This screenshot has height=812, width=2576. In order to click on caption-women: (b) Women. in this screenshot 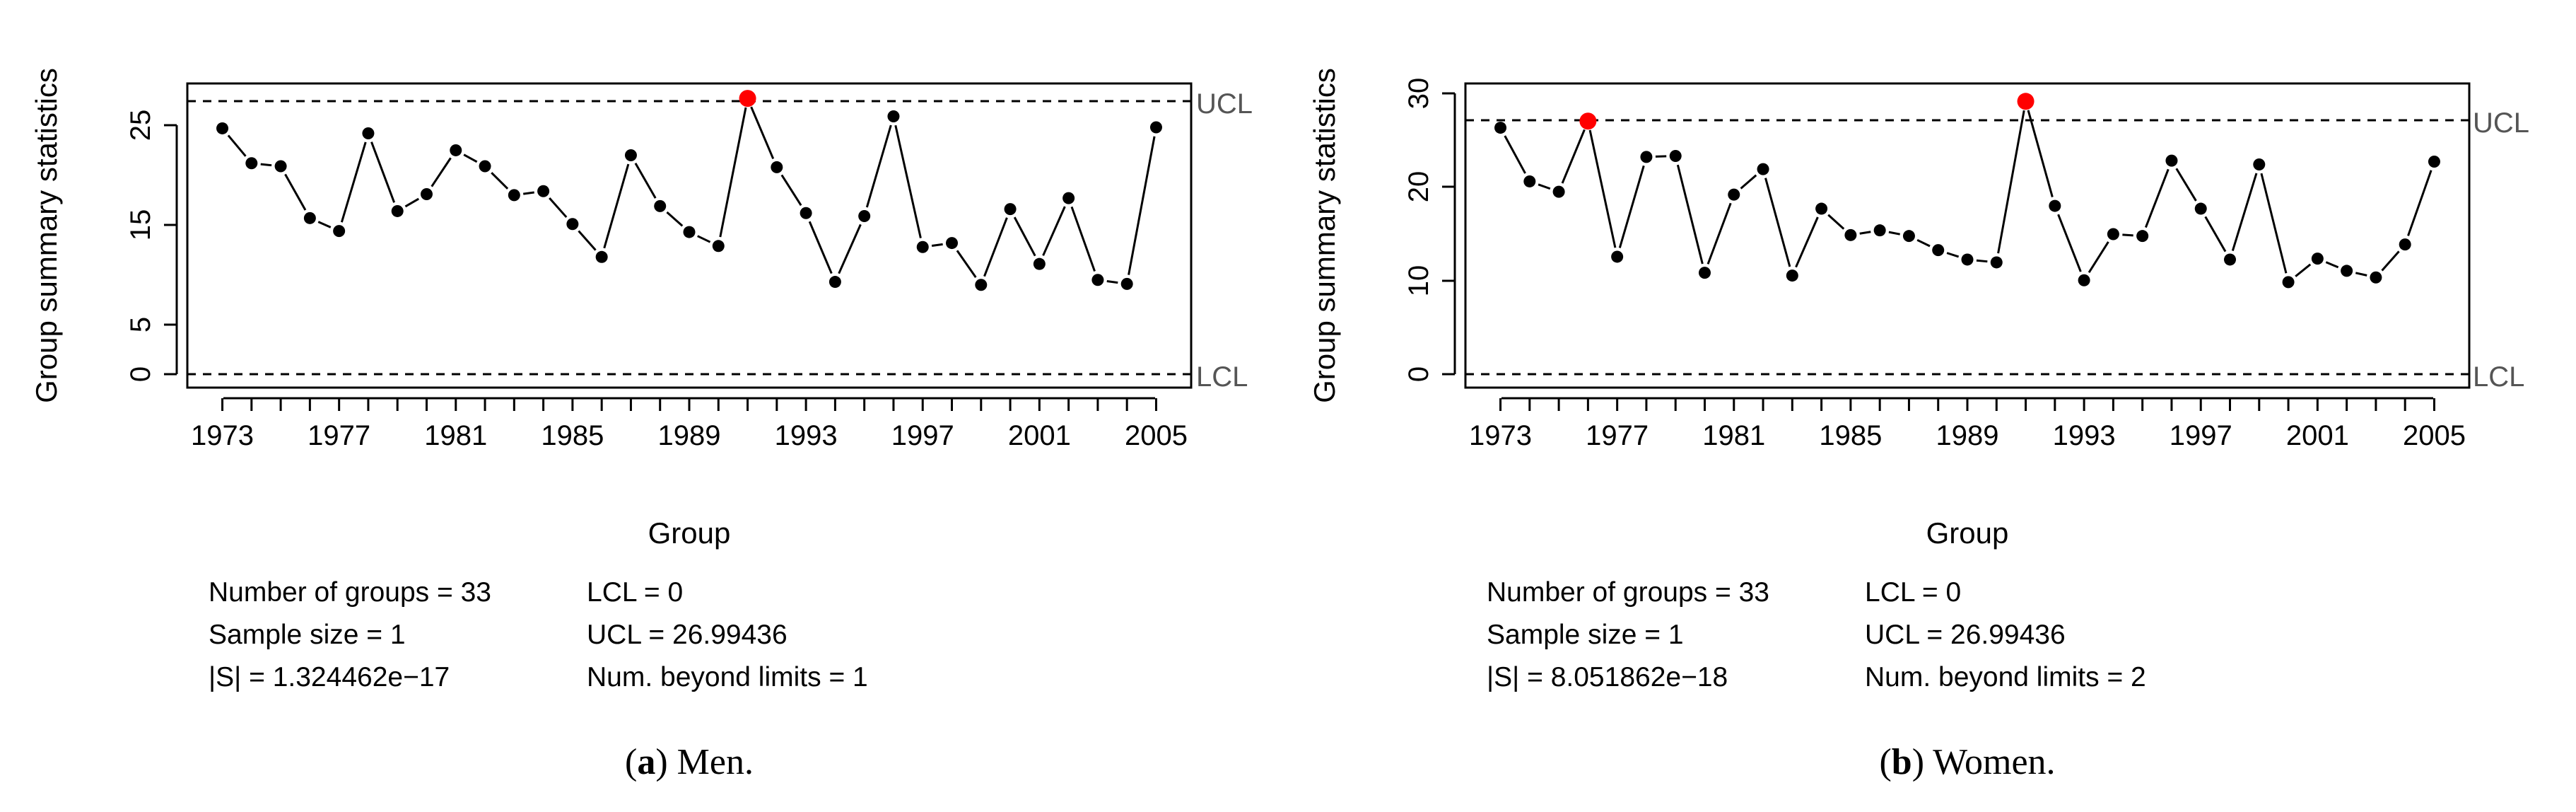, I will do `click(1967, 762)`.